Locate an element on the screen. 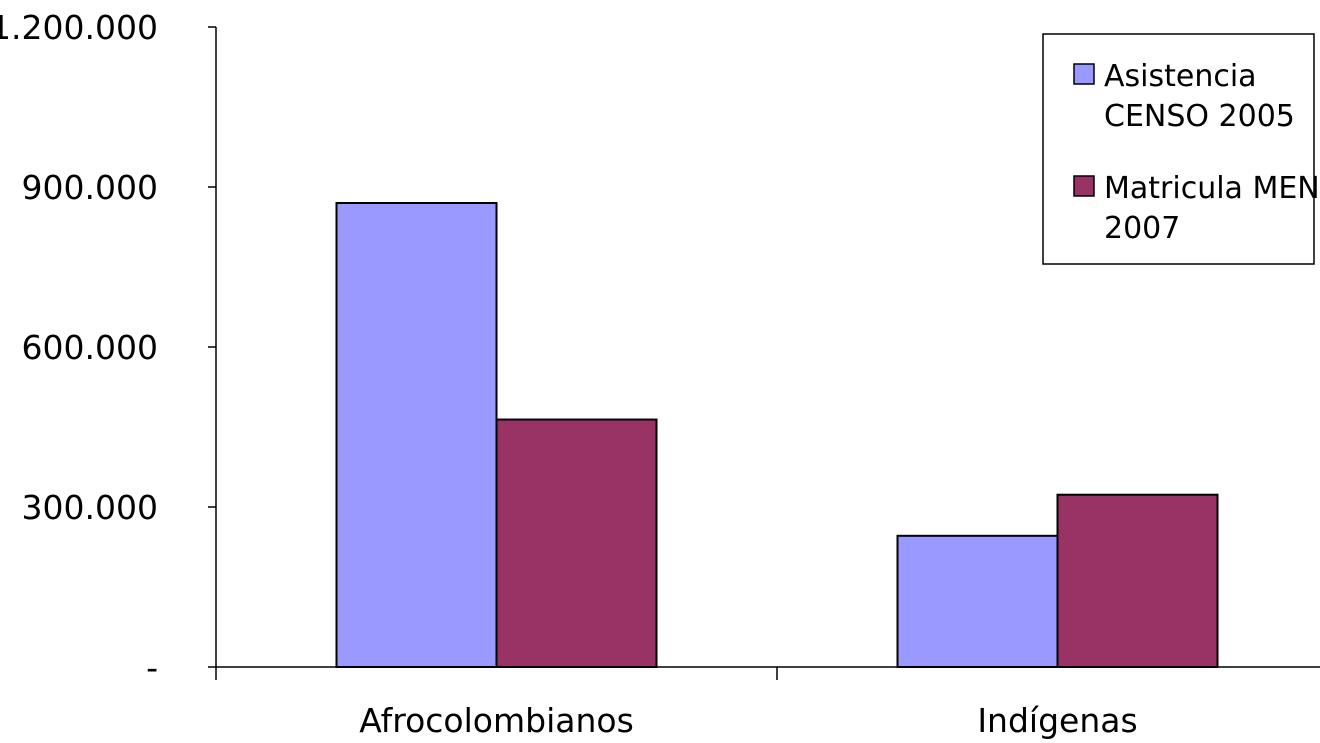  y-tick-label: 600.000 is located at coordinates (90, 347).